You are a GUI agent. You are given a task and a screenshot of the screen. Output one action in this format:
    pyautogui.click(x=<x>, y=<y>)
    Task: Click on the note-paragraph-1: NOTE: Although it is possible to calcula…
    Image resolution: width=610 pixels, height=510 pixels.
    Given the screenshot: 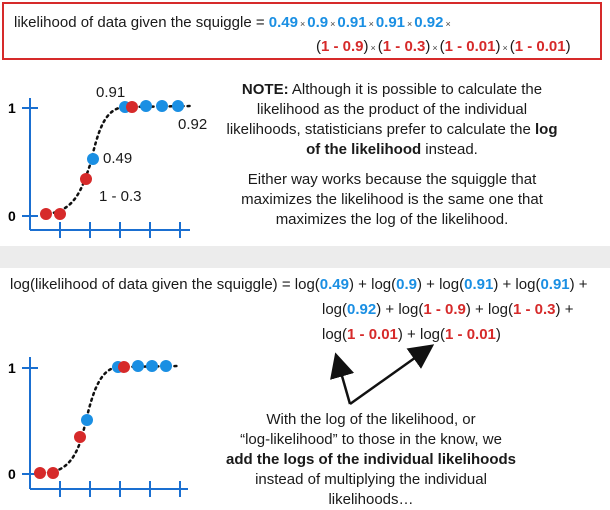 What is the action you would take?
    pyautogui.click(x=392, y=120)
    